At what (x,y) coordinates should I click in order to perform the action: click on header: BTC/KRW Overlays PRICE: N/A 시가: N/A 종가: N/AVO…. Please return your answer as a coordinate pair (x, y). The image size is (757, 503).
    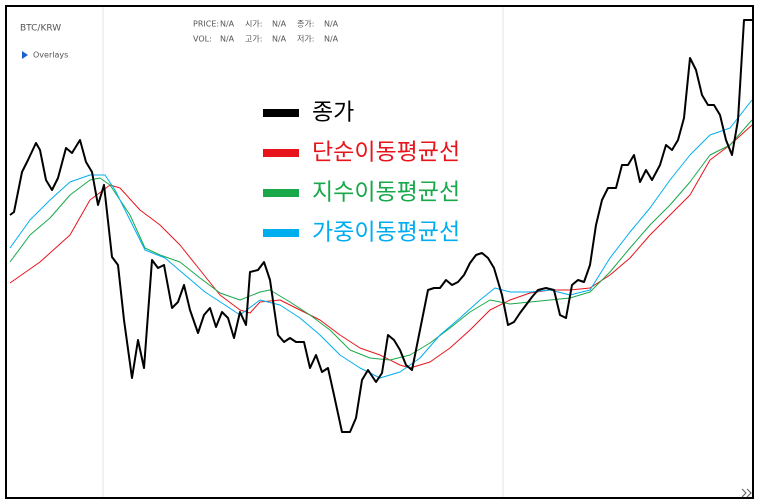
    Looking at the image, I should click on (179, 40).